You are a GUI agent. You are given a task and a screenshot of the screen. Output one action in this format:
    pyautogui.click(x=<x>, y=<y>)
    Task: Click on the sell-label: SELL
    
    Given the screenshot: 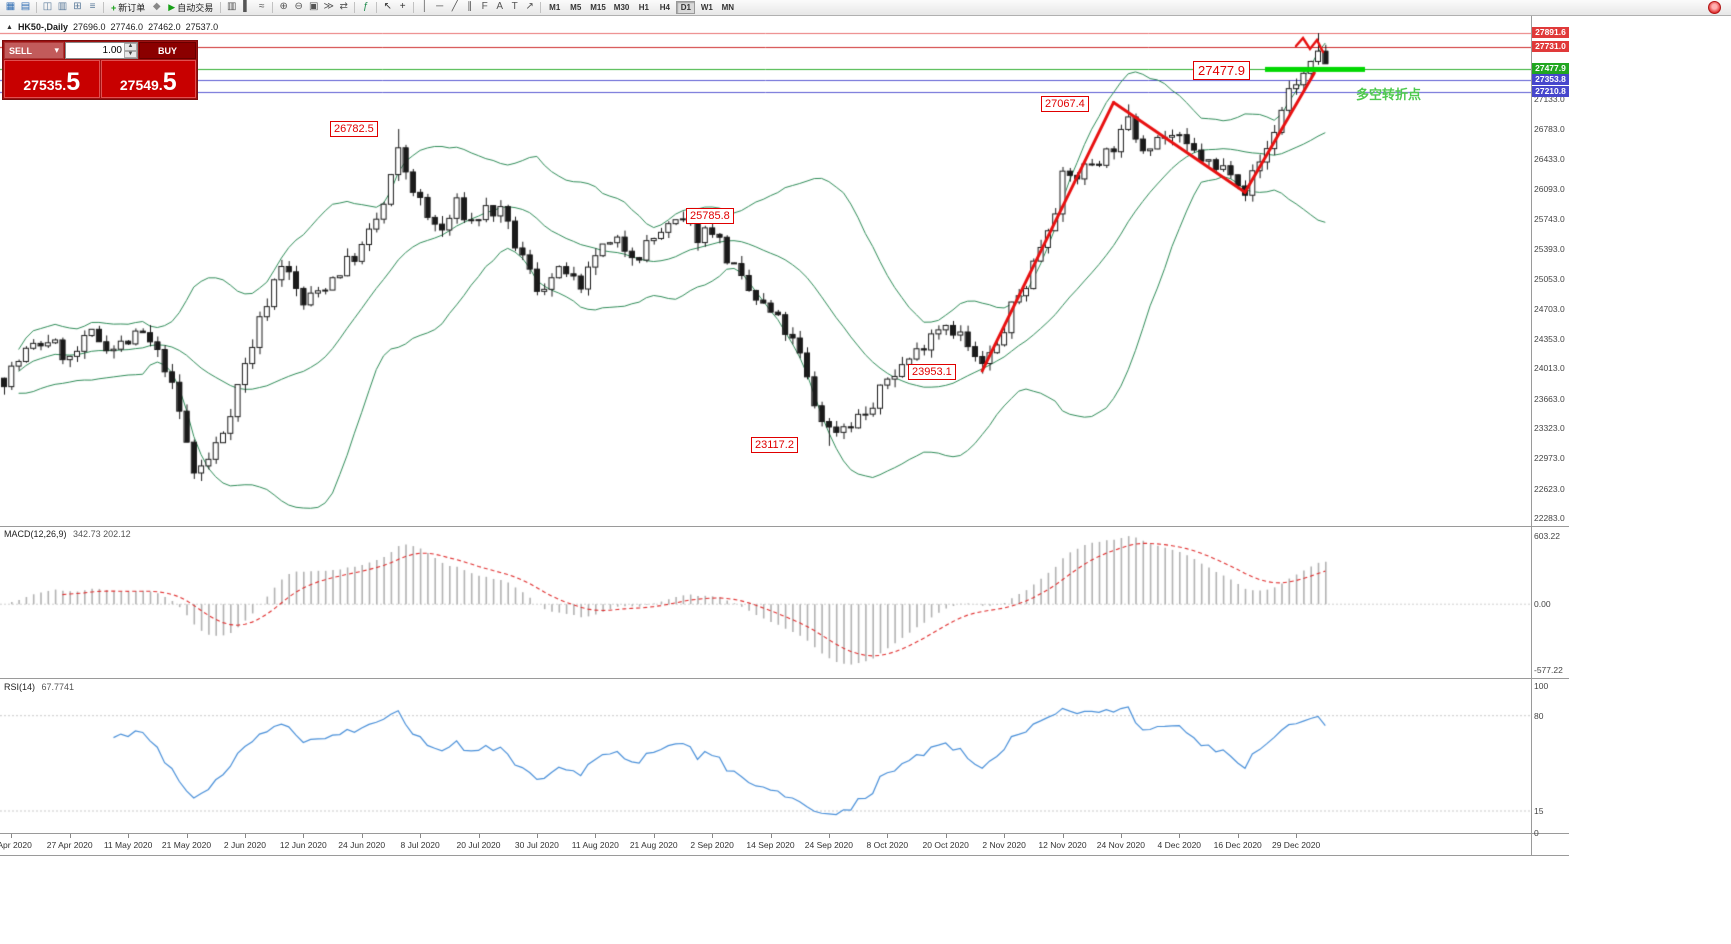 What is the action you would take?
    pyautogui.click(x=21, y=50)
    